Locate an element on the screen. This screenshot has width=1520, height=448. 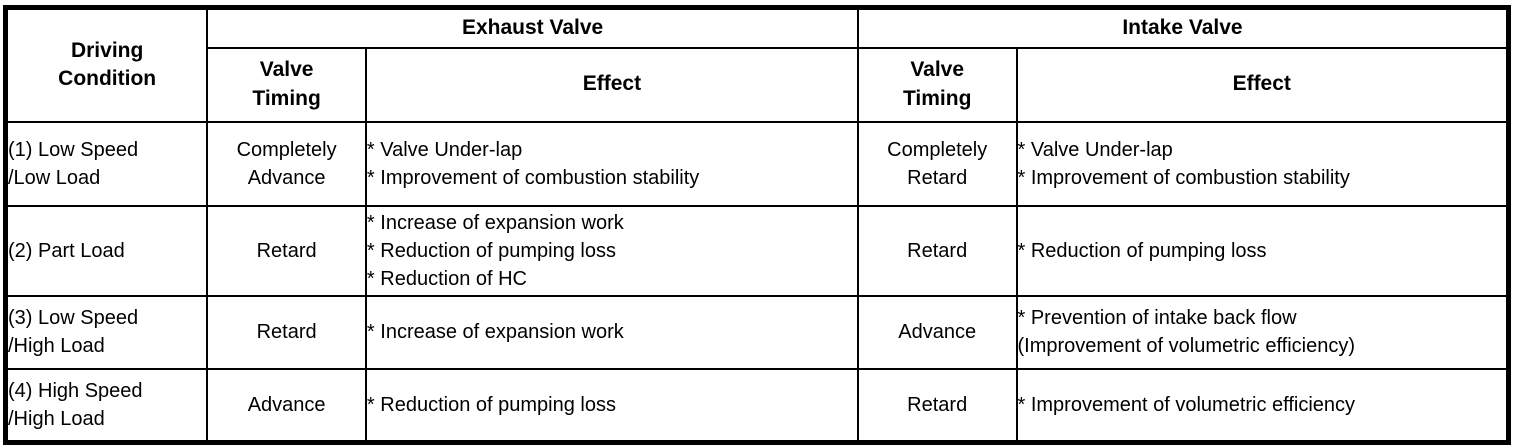
intake-effect-cell: * Improvement of volumetric efficiency is located at coordinates (1262, 405).